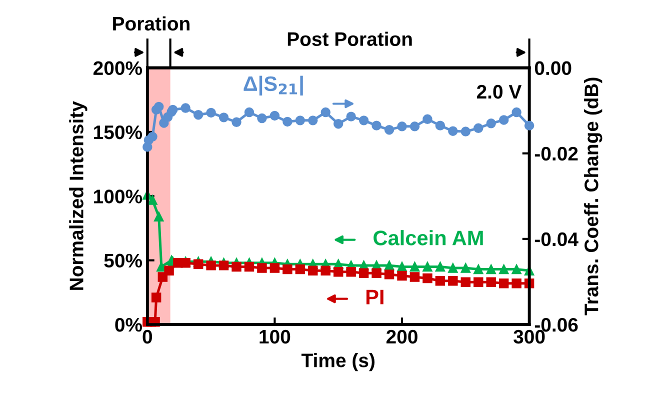 This screenshot has width=670, height=416. What do you see at coordinates (78, 195) in the screenshot?
I see `y-axis-title: Normalized Intensity` at bounding box center [78, 195].